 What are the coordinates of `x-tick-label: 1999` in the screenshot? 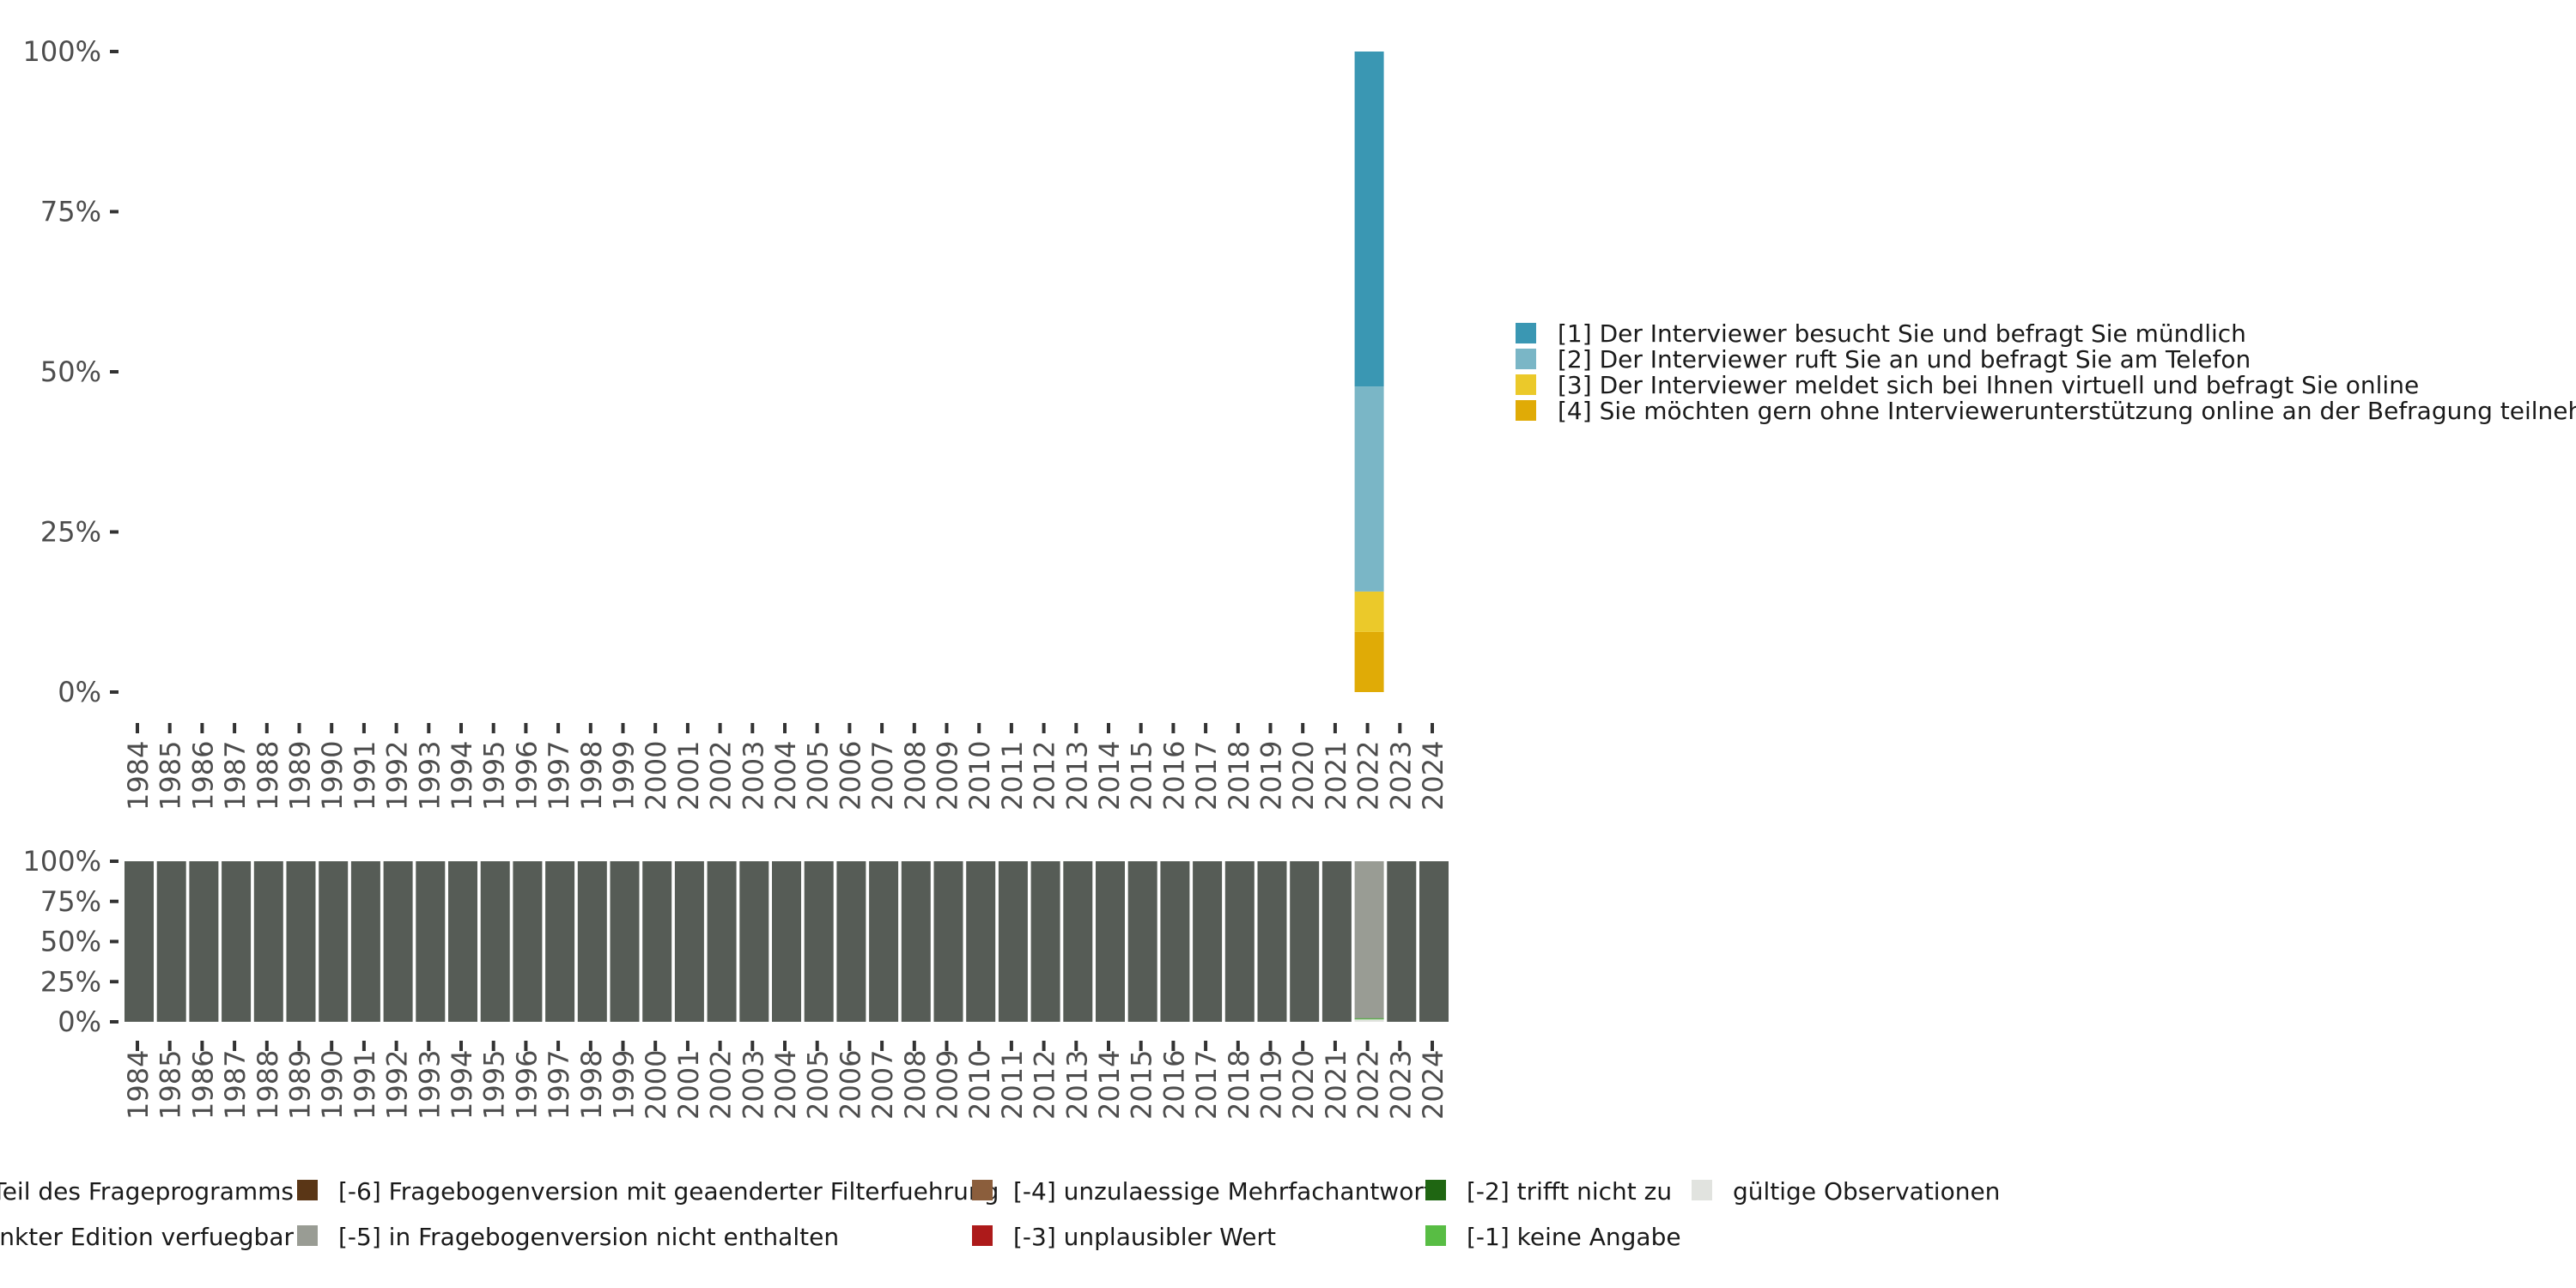 It's located at (625, 1085).